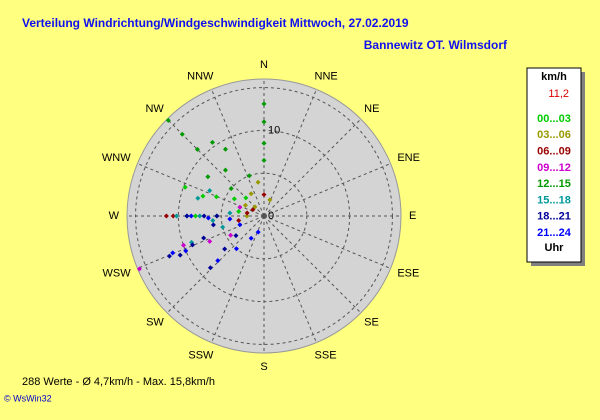  What do you see at coordinates (558, 94) in the screenshot?
I see `current-speed: 11,2` at bounding box center [558, 94].